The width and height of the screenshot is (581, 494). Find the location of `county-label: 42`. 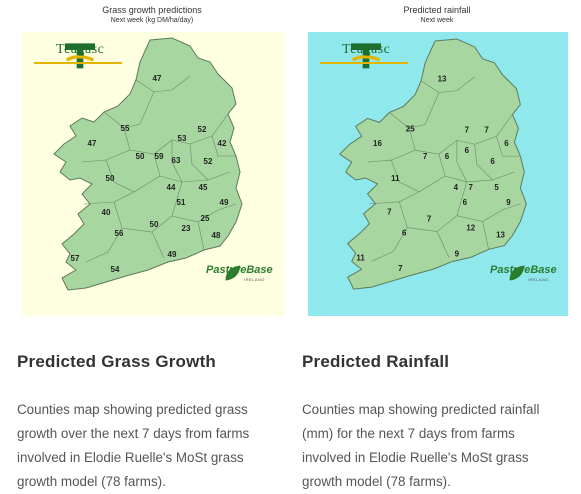

county-label: 42 is located at coordinates (222, 143).